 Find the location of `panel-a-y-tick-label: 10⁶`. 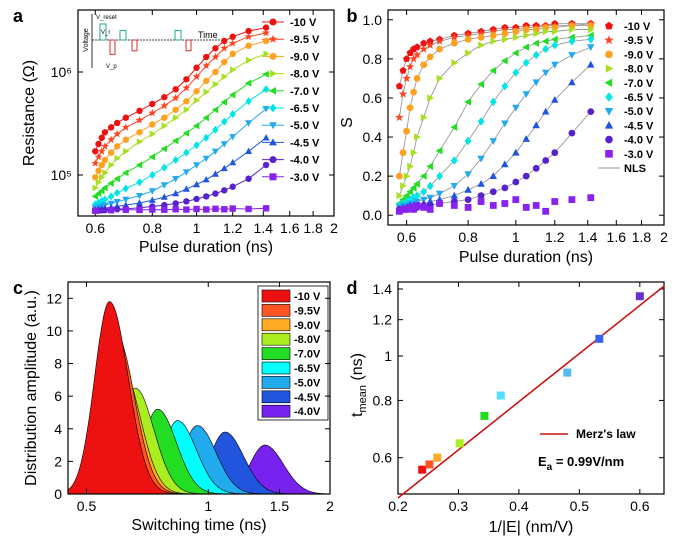

panel-a-y-tick-label: 10⁶ is located at coordinates (61, 72).